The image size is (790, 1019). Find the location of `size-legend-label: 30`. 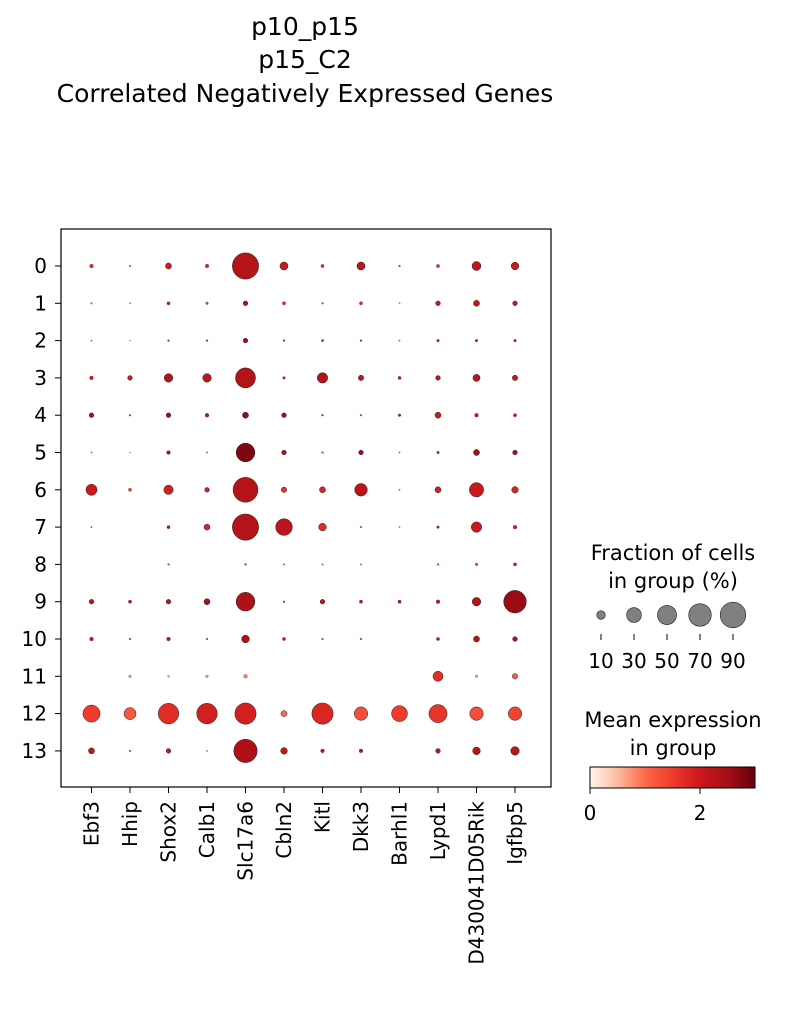

size-legend-label: 30 is located at coordinates (633, 661).